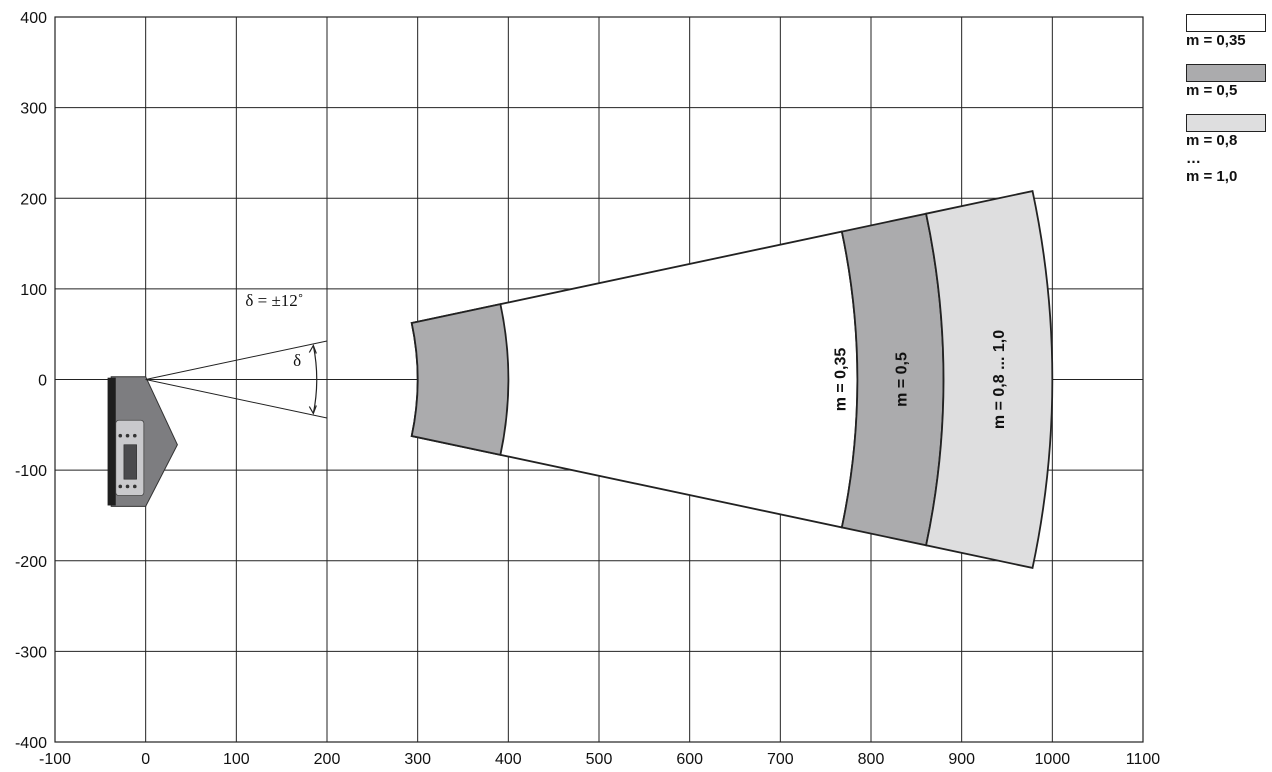  Describe the element at coordinates (920, 379) in the screenshot. I see `zone-labels: m = 0,35 m = 0,5 m = 0,8 ... 1,0` at that location.